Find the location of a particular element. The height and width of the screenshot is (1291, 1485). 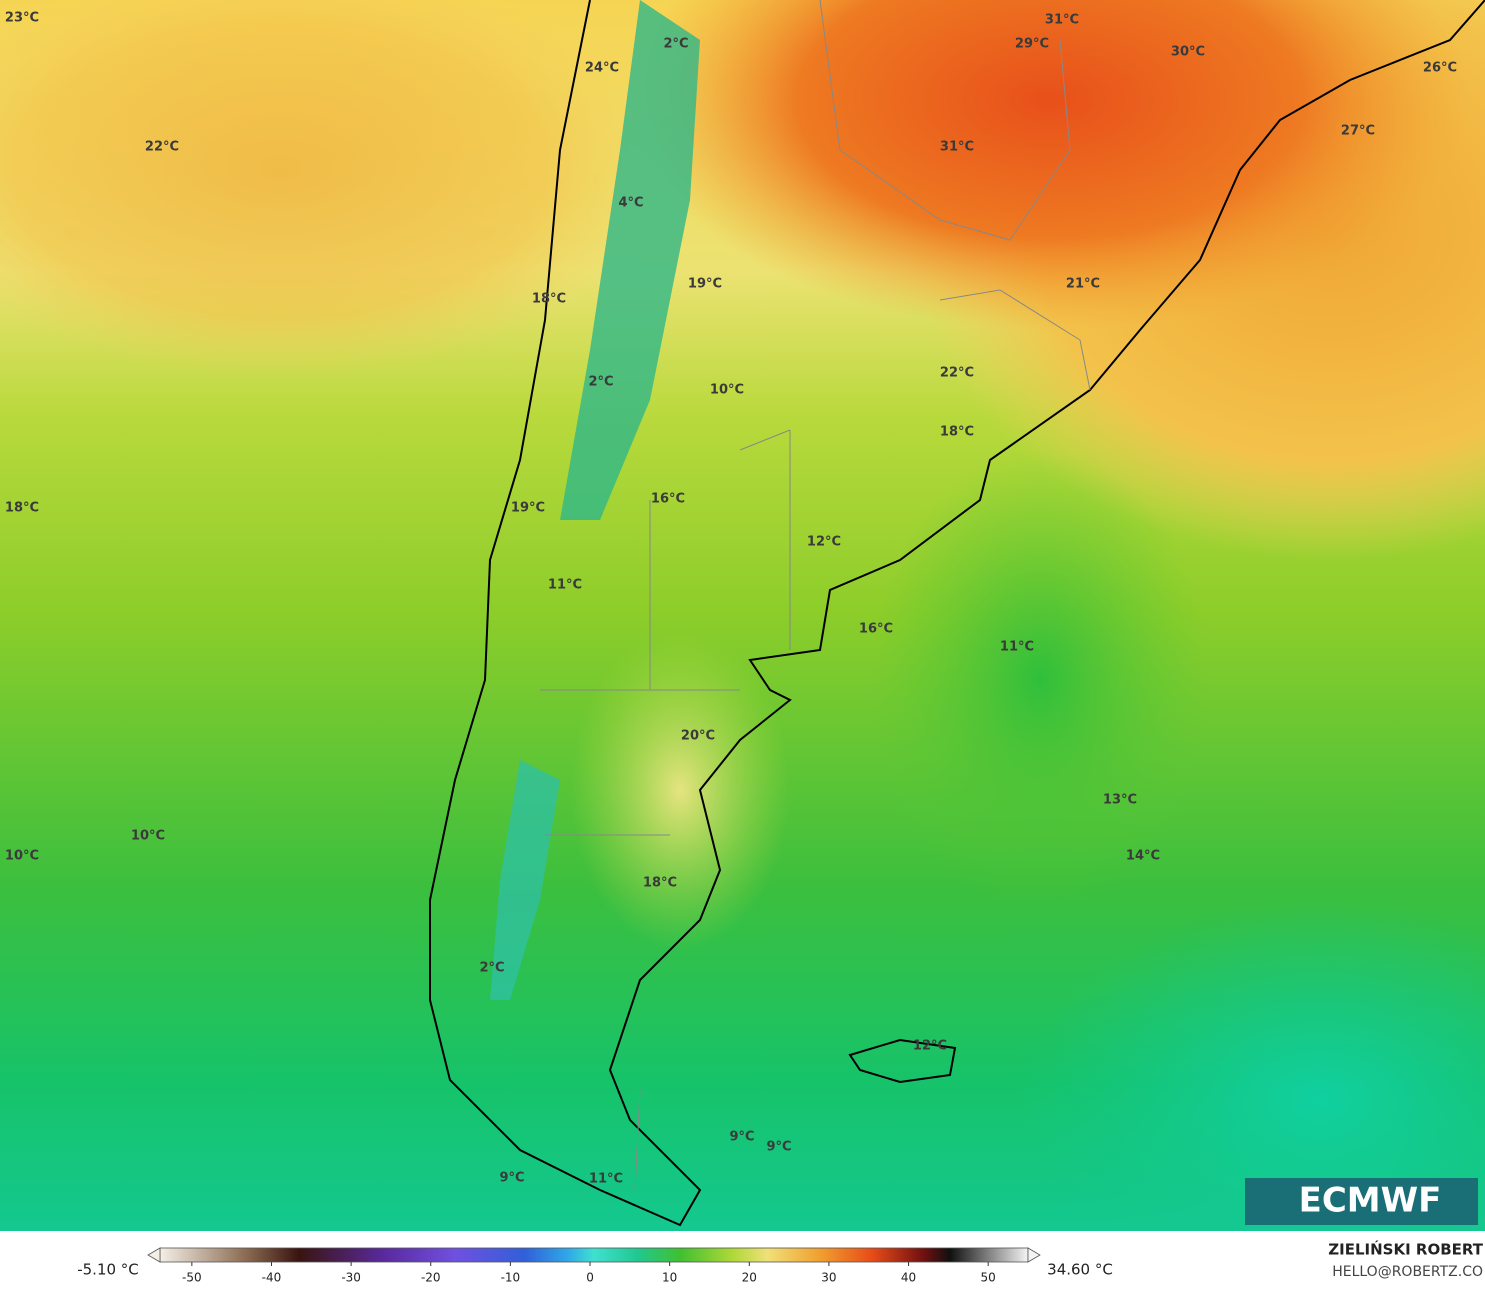

colorbar-tick-label: 20 is located at coordinates (749, 1278).